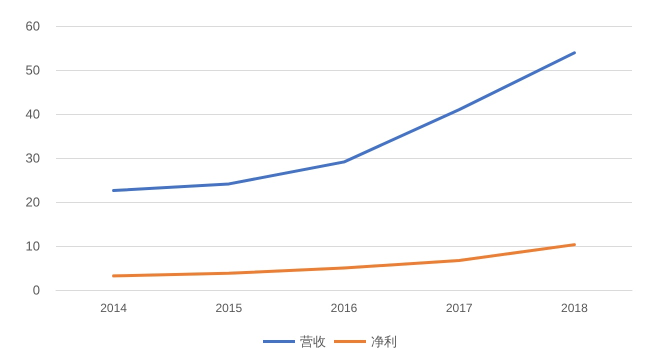  Describe the element at coordinates (33, 70) in the screenshot. I see `y-tick-label: 50` at that location.